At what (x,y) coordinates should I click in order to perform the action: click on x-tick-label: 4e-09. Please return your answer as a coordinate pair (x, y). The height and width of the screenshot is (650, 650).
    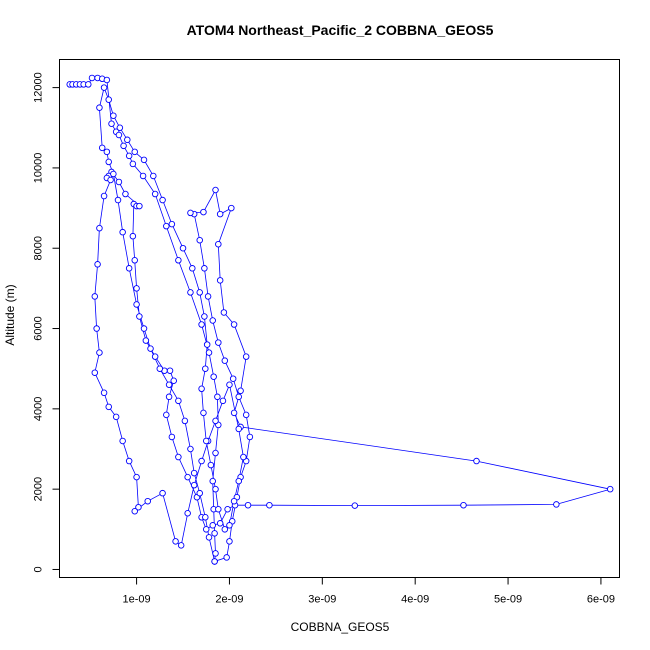
    Looking at the image, I should click on (415, 600).